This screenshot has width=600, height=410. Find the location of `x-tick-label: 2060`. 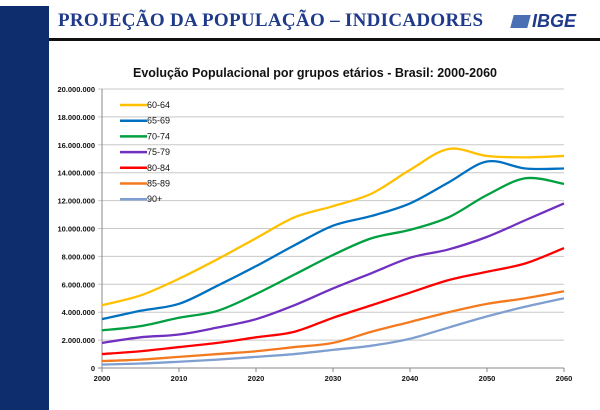

x-tick-label: 2060 is located at coordinates (564, 378).